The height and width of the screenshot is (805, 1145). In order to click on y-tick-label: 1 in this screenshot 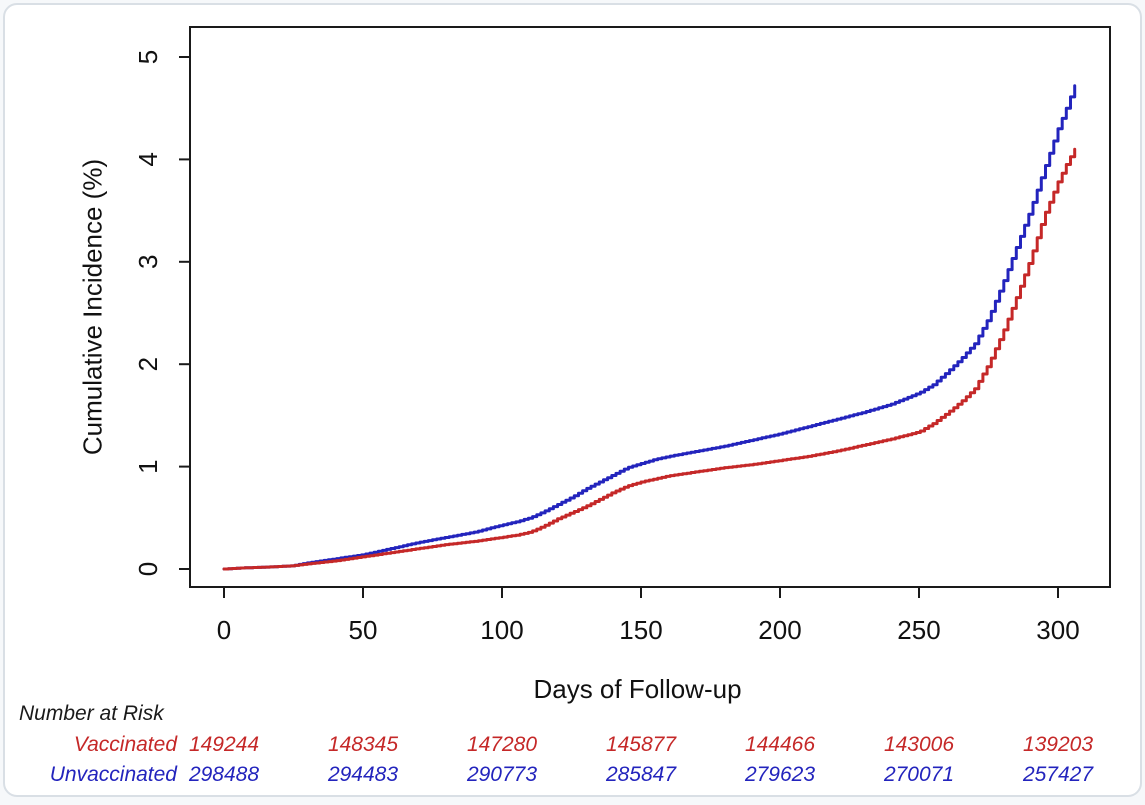, I will do `click(148, 466)`.